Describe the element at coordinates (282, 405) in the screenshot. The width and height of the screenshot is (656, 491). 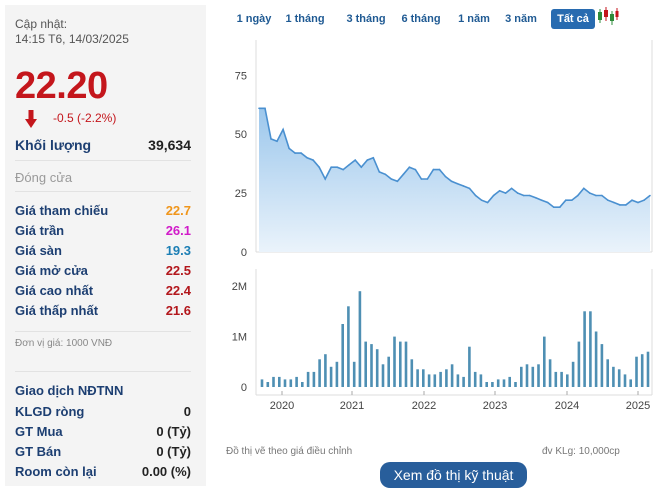
I see `x-tick-label: 2020` at that location.